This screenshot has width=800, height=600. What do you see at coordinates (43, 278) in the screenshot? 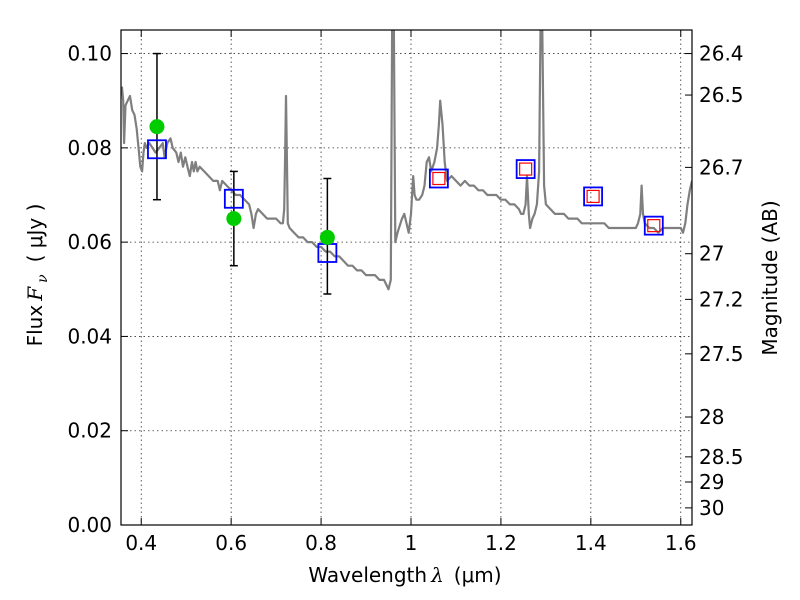
I see `y-axis-label-symbol-sub: ν` at bounding box center [43, 278].